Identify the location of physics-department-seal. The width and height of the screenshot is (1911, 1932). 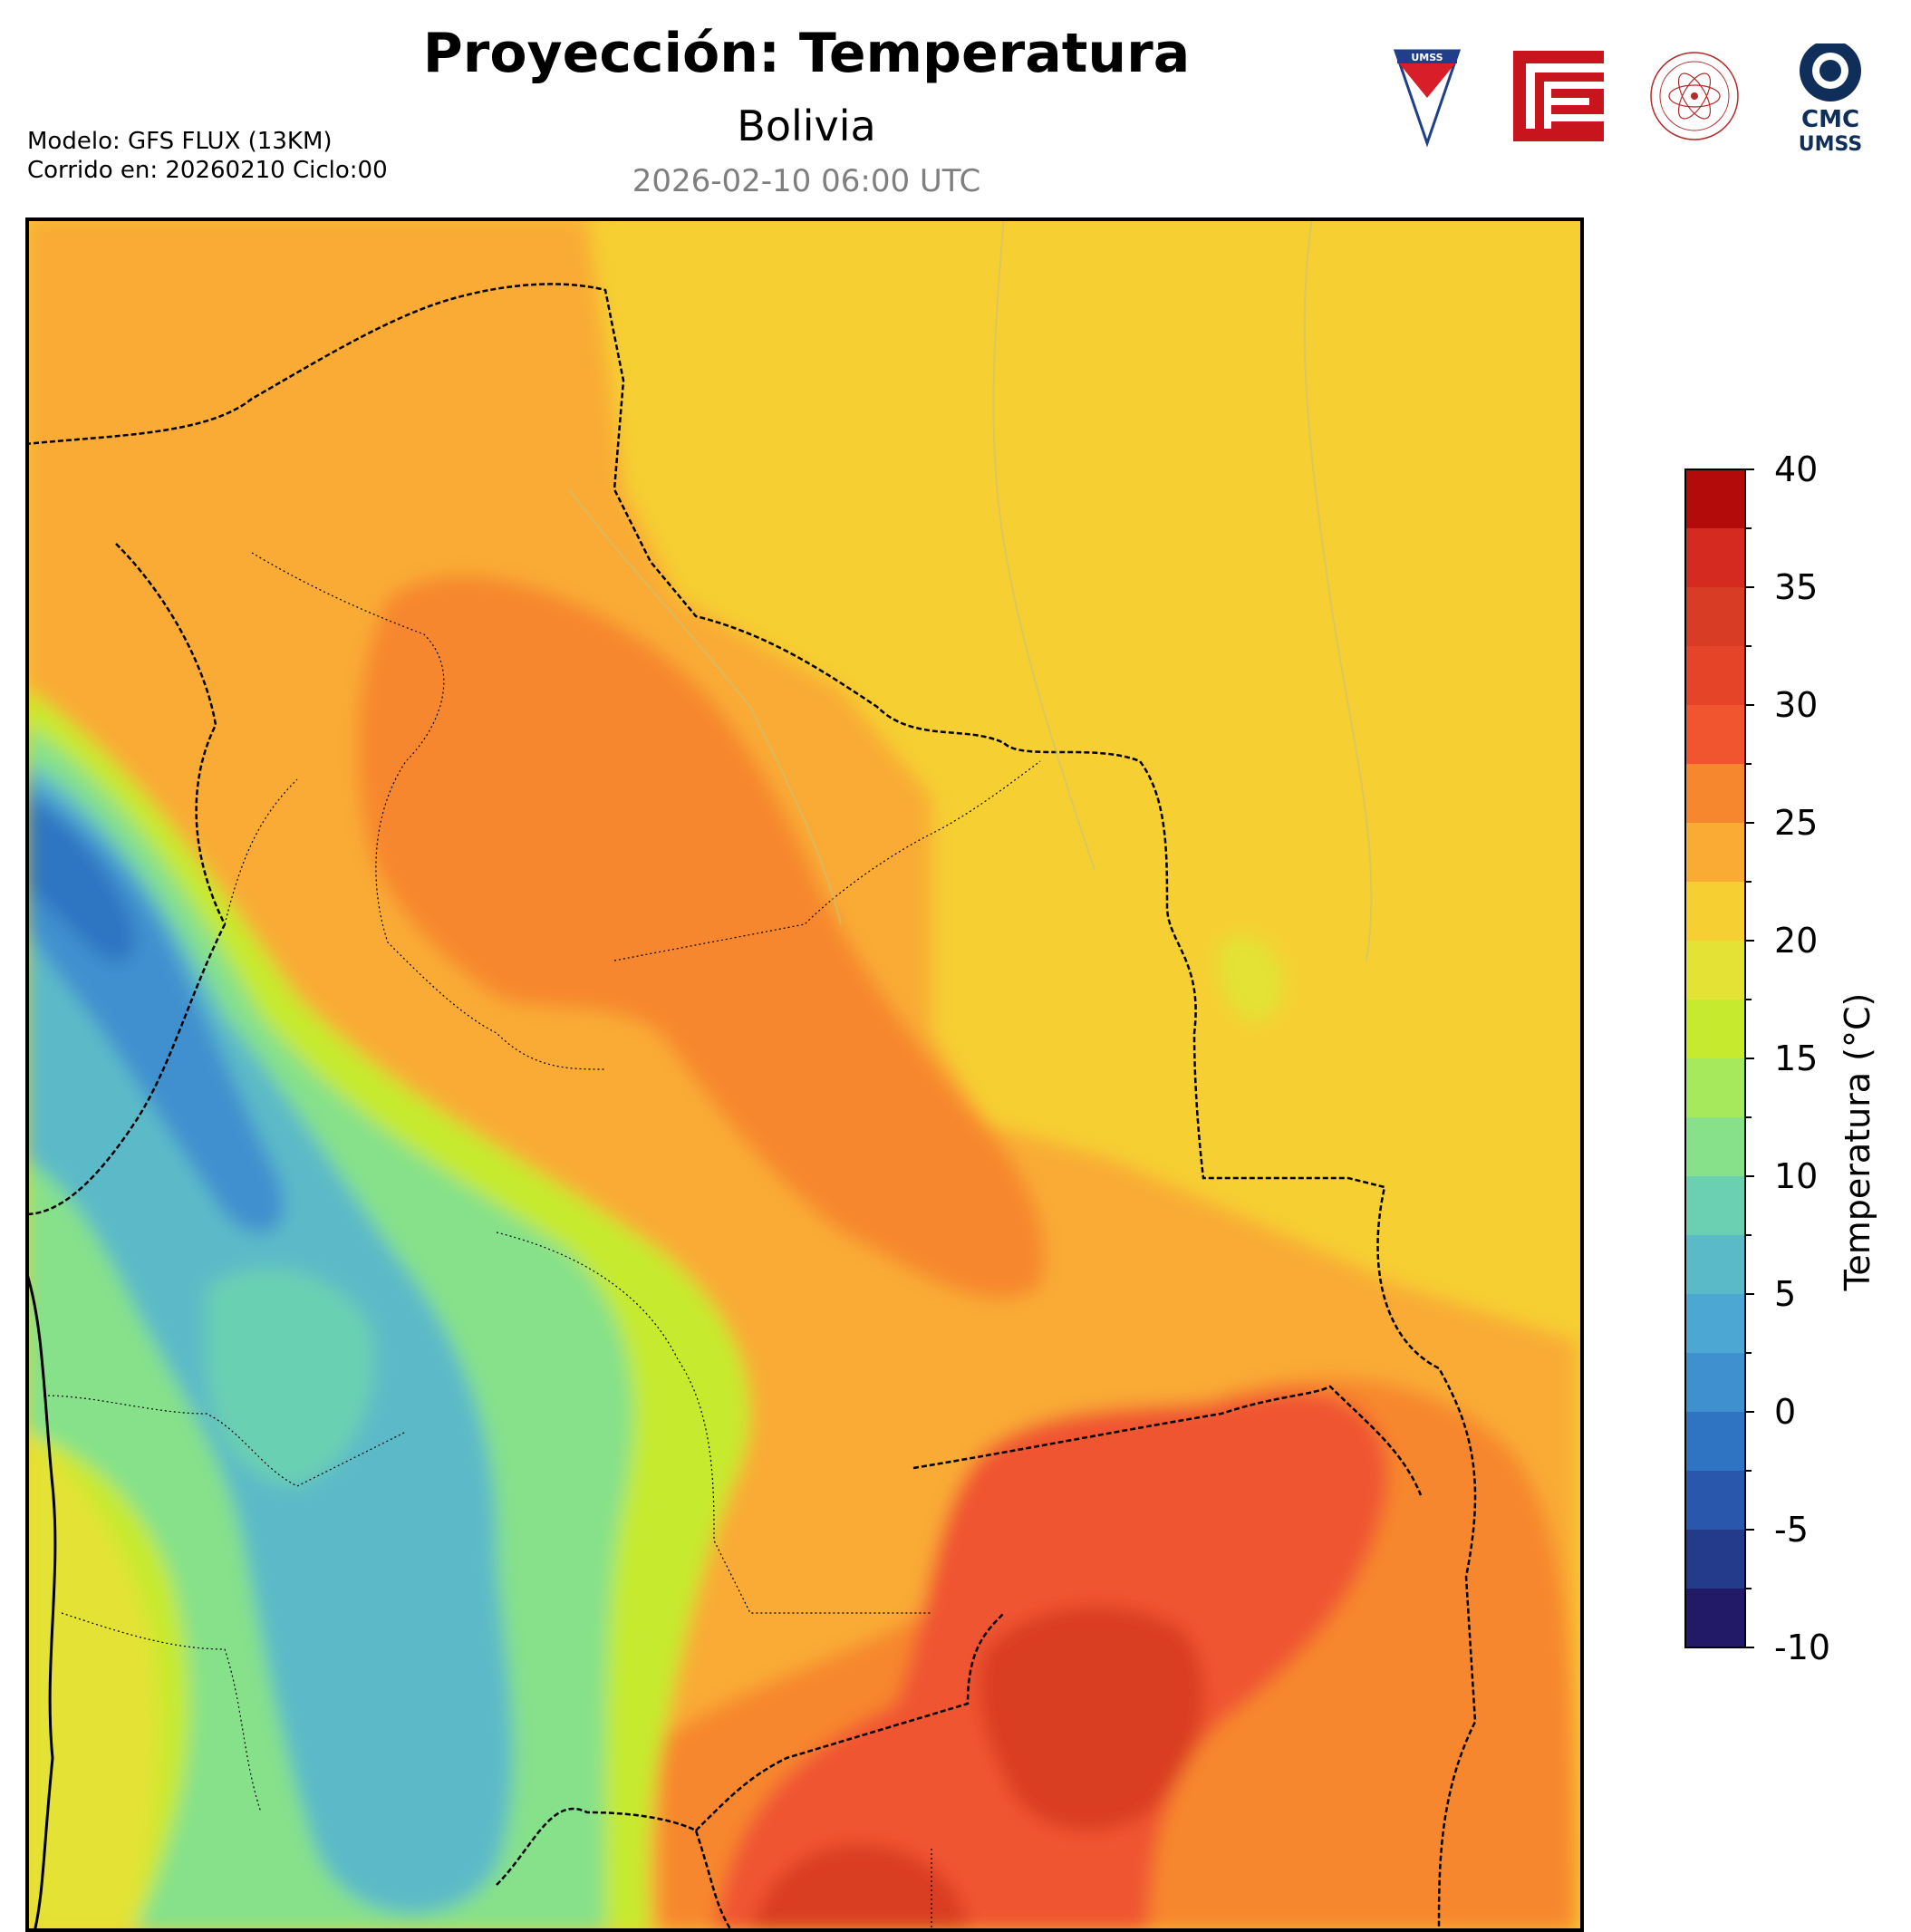
(1695, 96).